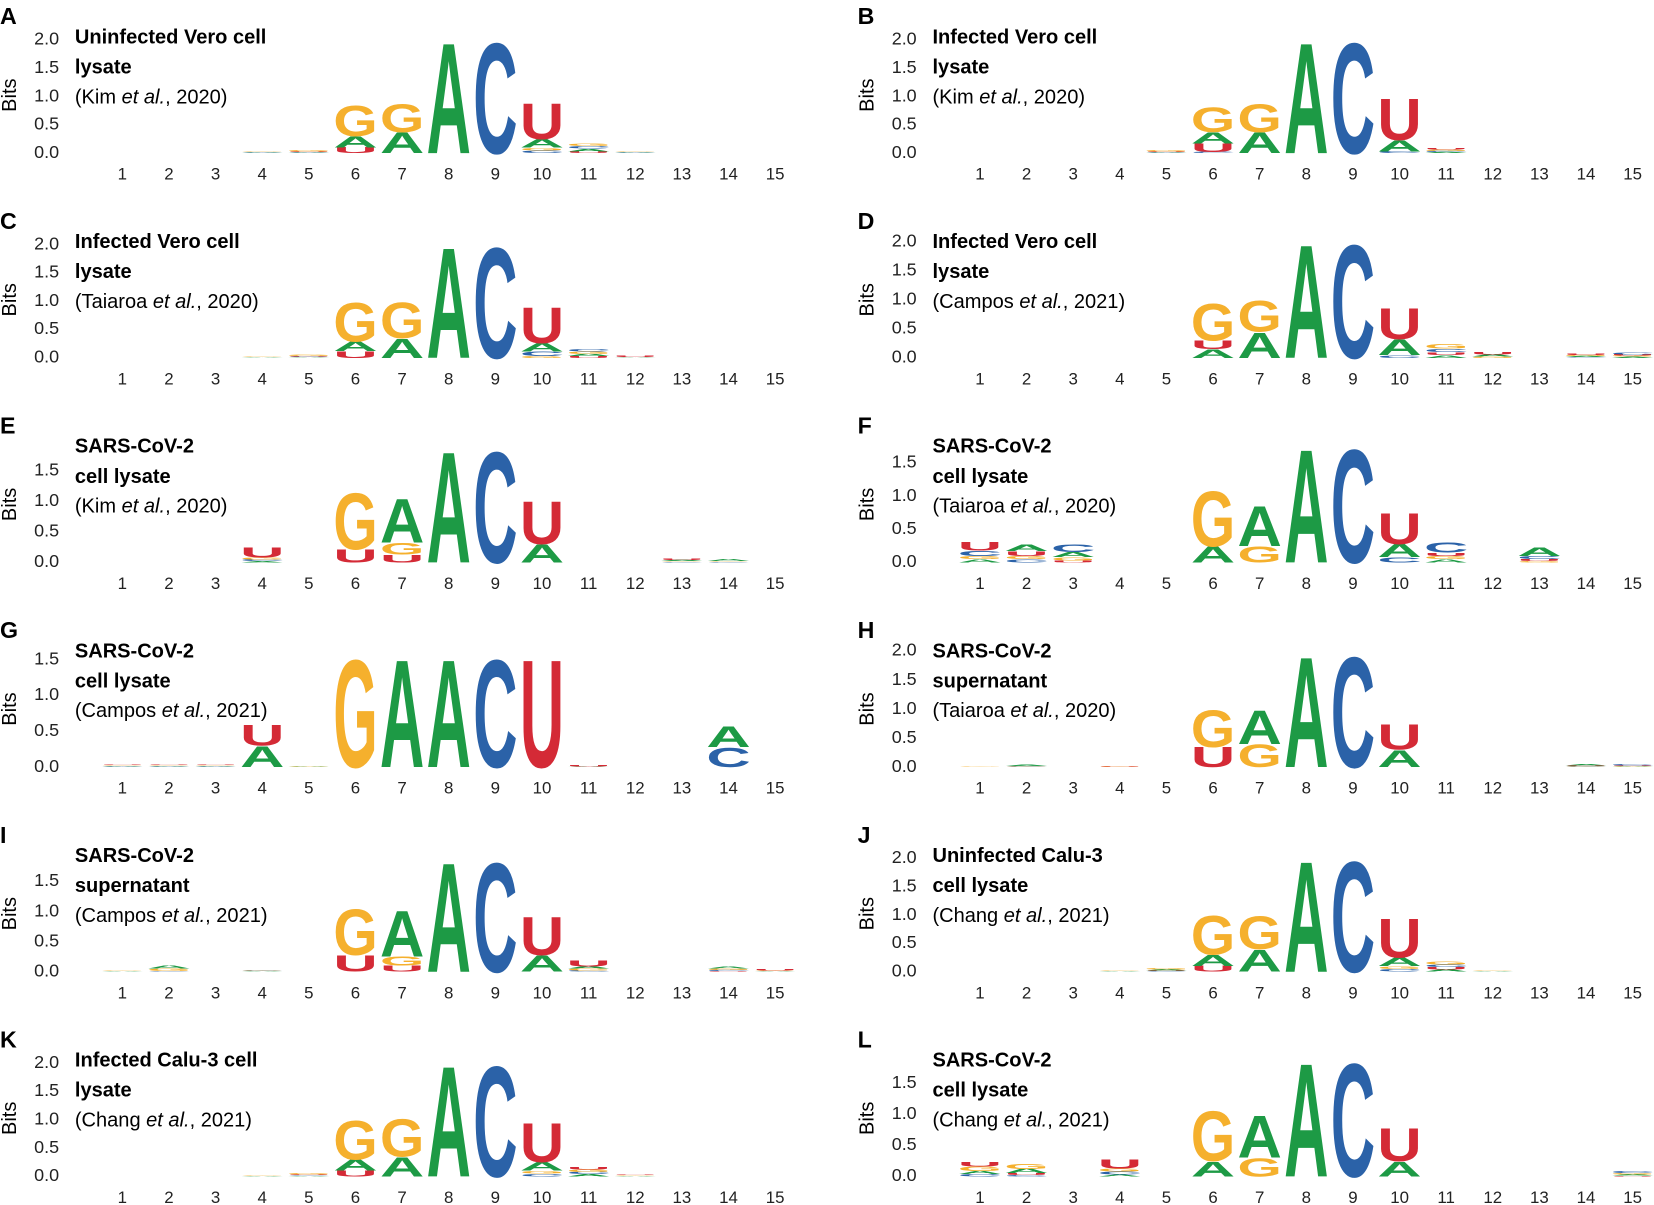 This screenshot has width=1654, height=1205. Describe the element at coordinates (865, 1039) in the screenshot. I see `panel-label: L` at that location.